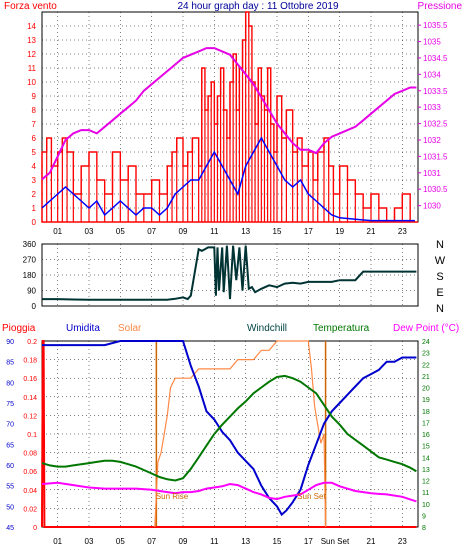 The height and width of the screenshot is (555, 466). What do you see at coordinates (30, 361) in the screenshot?
I see `chart3-rain-tick: 0.18` at bounding box center [30, 361].